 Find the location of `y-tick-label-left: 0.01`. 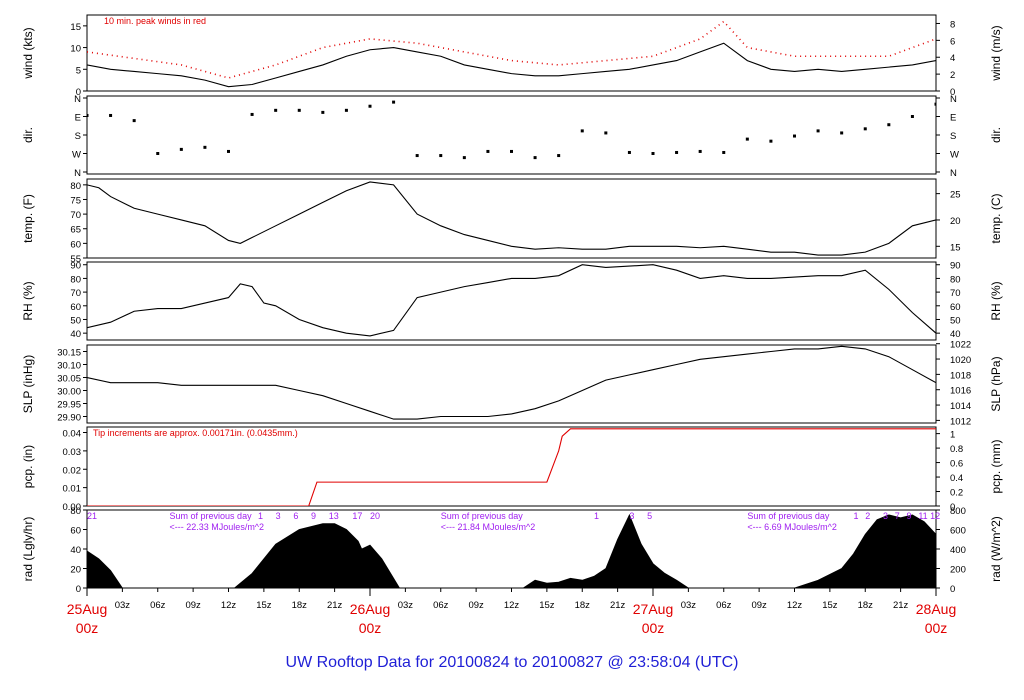

y-tick-label-left: 0.01 is located at coordinates (72, 489).